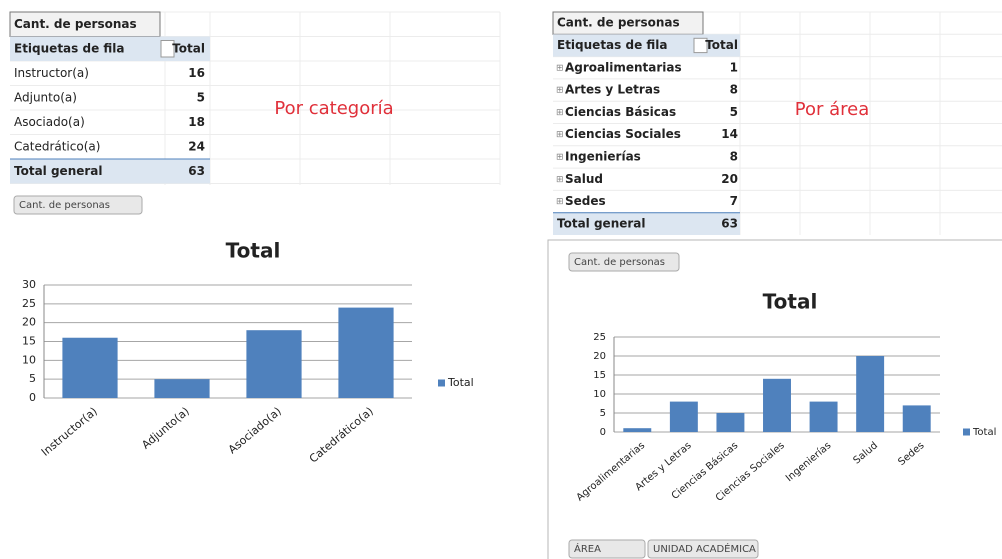  Describe the element at coordinates (623, 67) in the screenshot. I see `row-label: Agroalimentarias` at that location.